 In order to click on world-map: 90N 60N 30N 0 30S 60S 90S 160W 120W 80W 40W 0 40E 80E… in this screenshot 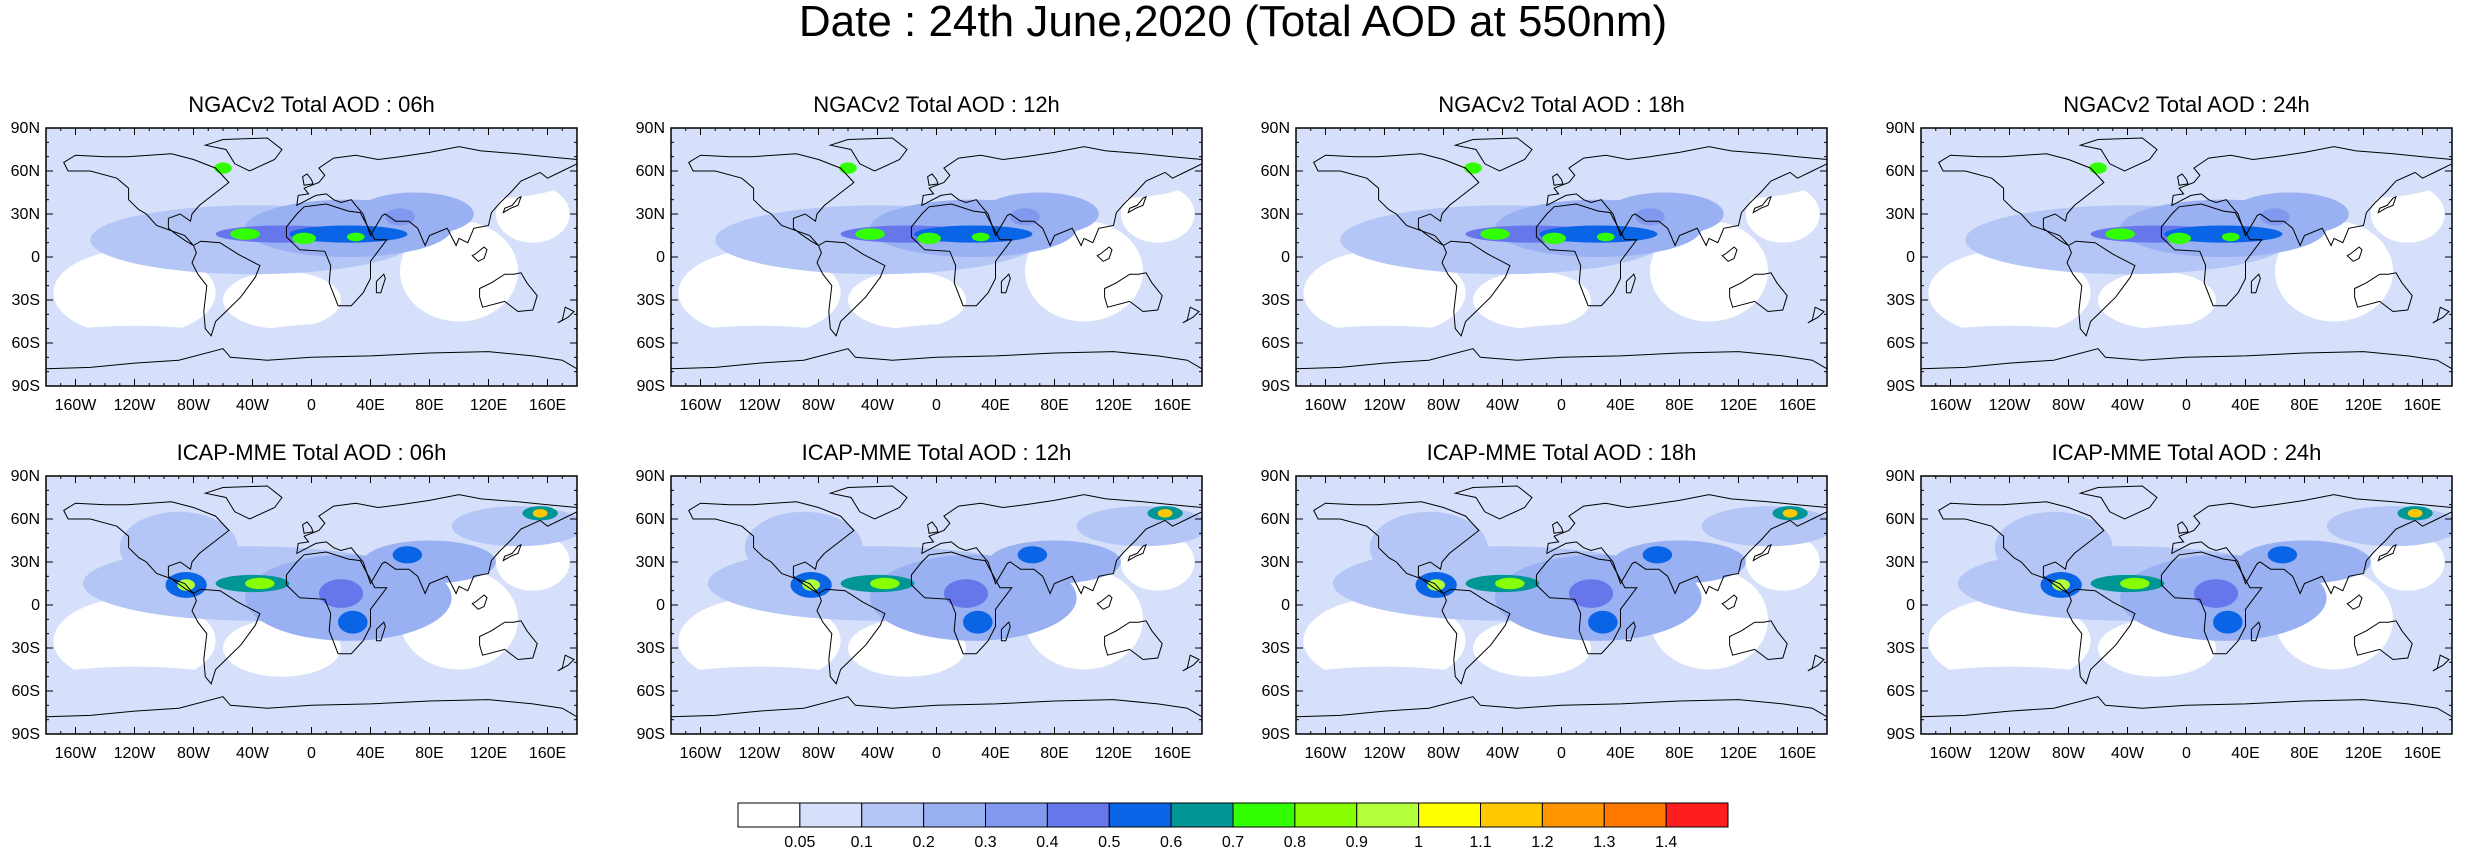, I will do `click(1544, 615)`.